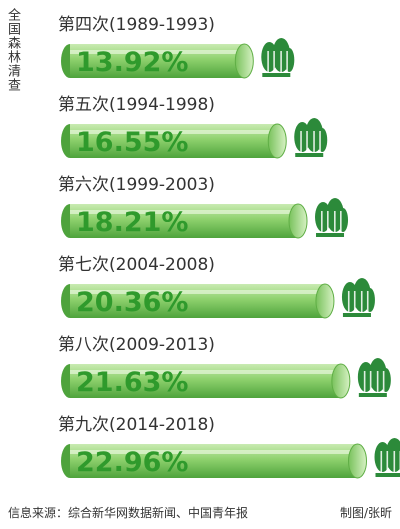  What do you see at coordinates (132, 142) in the screenshot?
I see `value-label: 16.55%` at bounding box center [132, 142].